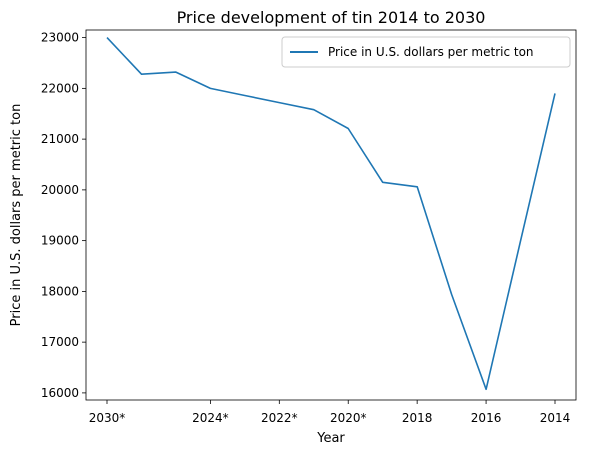  Describe the element at coordinates (60, 38) in the screenshot. I see `y-tick-label: 23000` at that location.